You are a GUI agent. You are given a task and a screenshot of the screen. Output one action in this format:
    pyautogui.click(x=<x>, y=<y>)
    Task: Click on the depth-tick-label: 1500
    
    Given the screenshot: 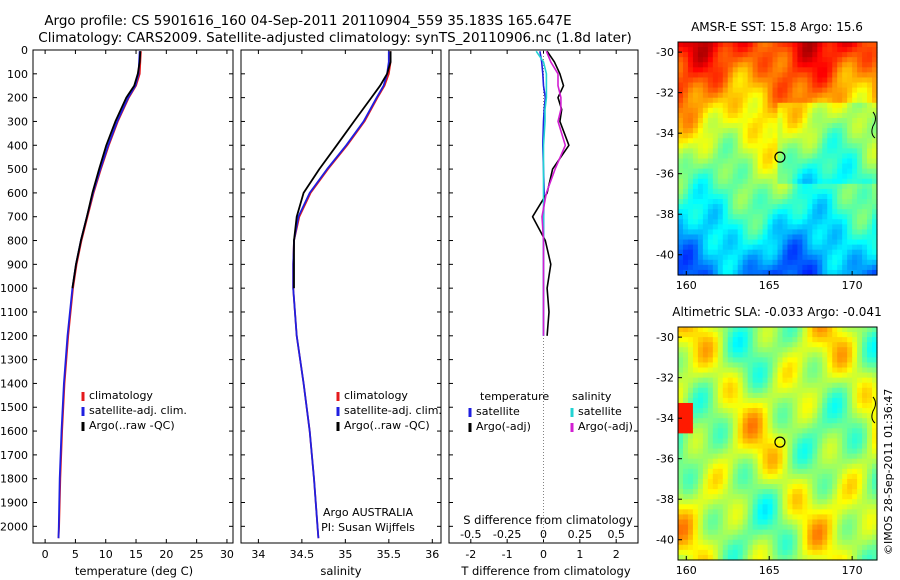 What is the action you would take?
    pyautogui.click(x=14, y=407)
    